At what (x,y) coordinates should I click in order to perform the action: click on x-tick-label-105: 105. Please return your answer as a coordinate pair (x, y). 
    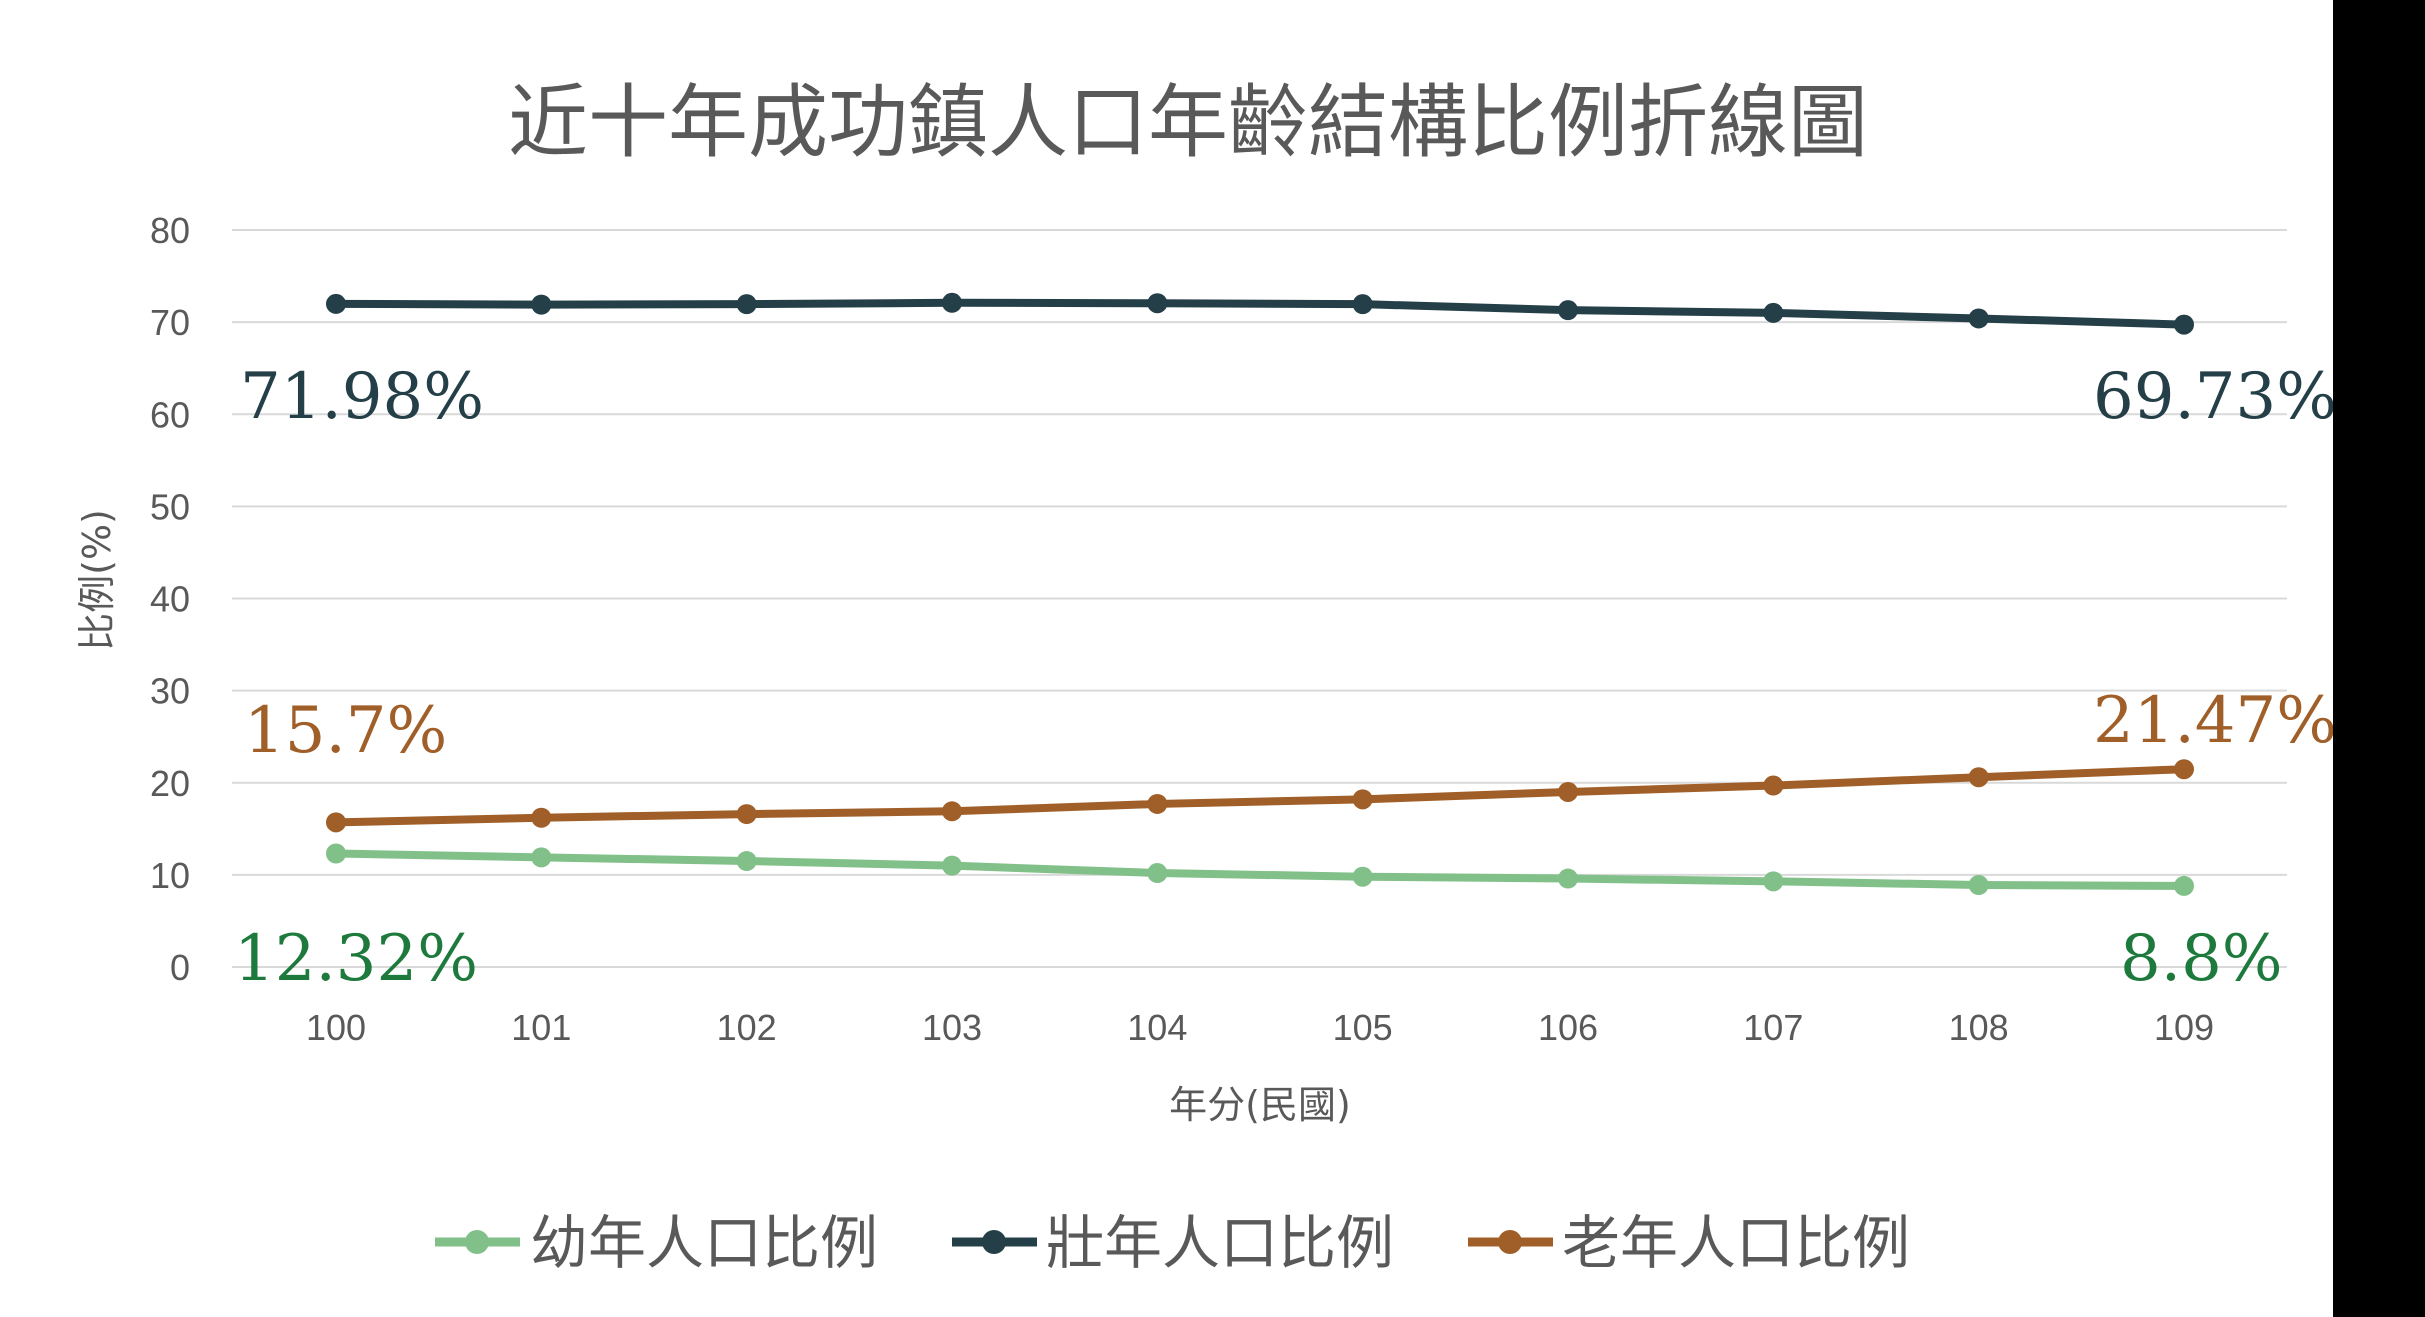
    Looking at the image, I should click on (1363, 1027).